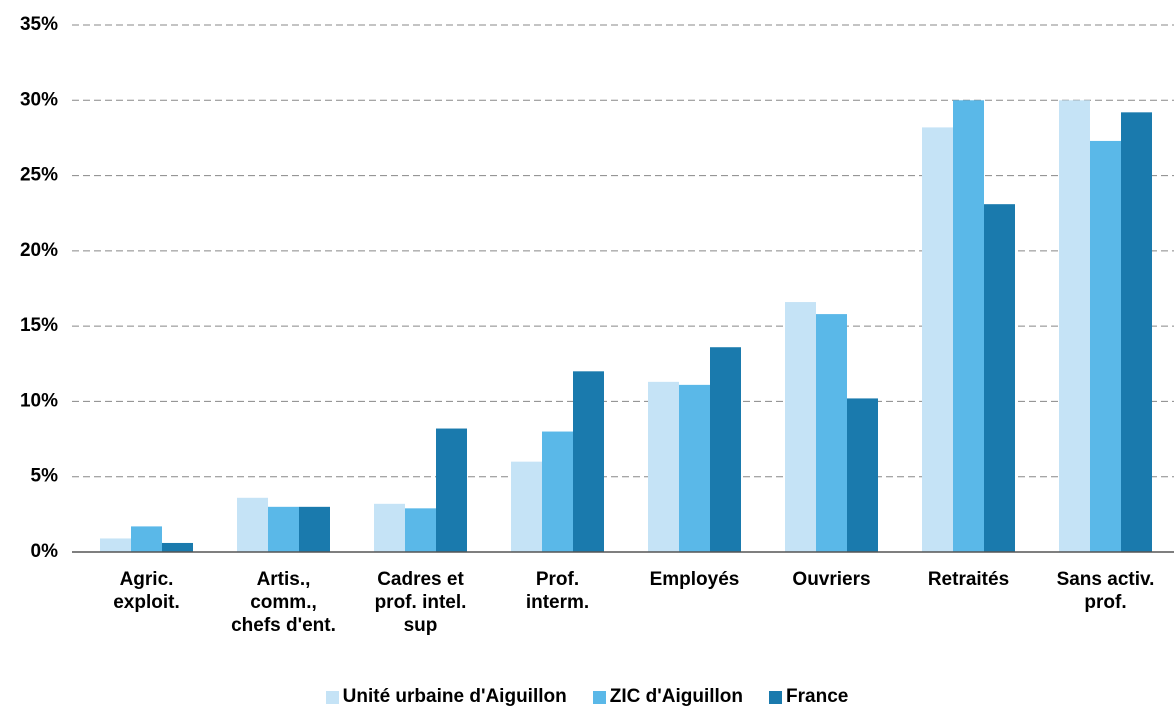 This screenshot has height=713, width=1174. I want to click on x-tick-label: Prof. interm., so click(557, 591).